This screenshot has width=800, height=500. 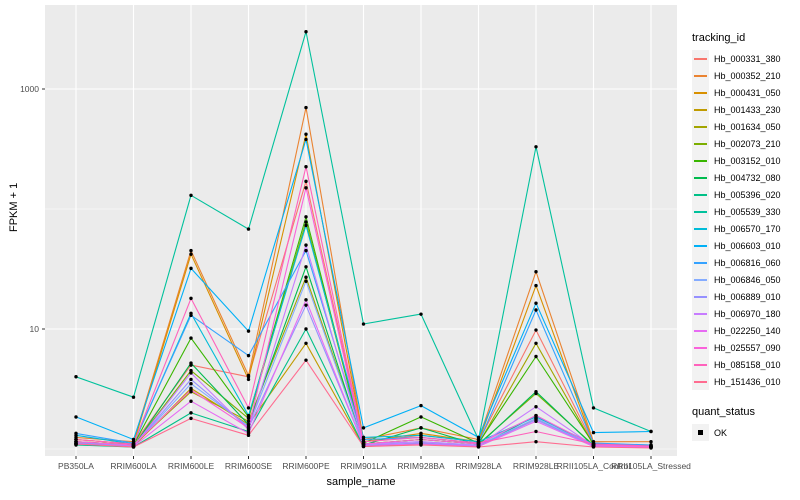 I want to click on x-tick-label: RRIM928LE, so click(x=536, y=466).